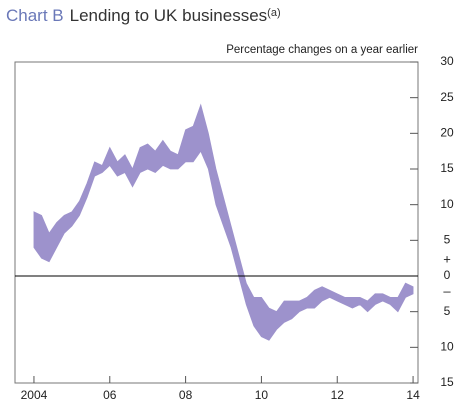 This screenshot has height=412, width=470. What do you see at coordinates (273, 13) in the screenshot?
I see `title-note: (a)` at bounding box center [273, 13].